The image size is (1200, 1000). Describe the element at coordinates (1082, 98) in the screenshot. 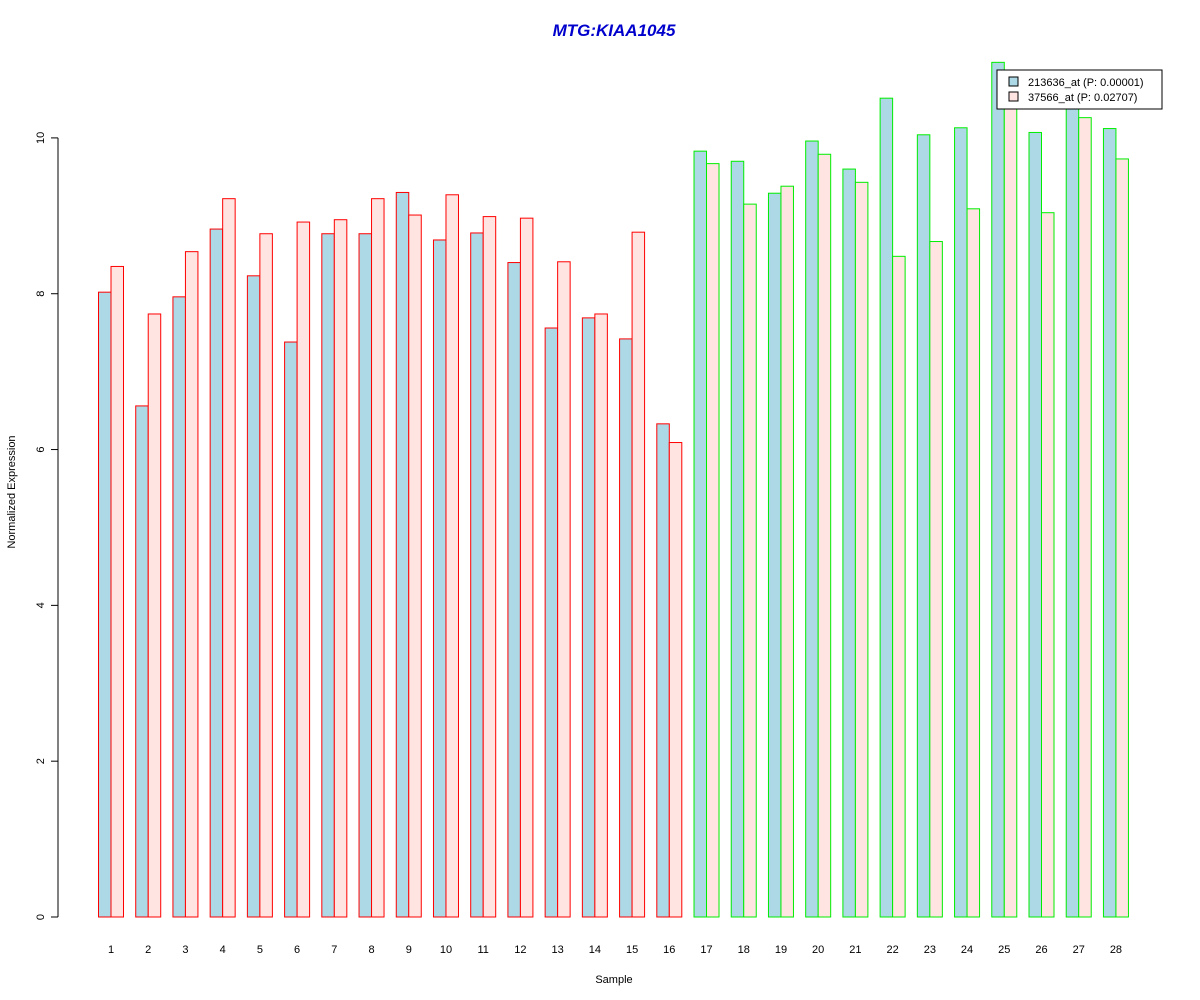

I see `legend-label-series-2: 37566_at (P: 0.02707)` at that location.